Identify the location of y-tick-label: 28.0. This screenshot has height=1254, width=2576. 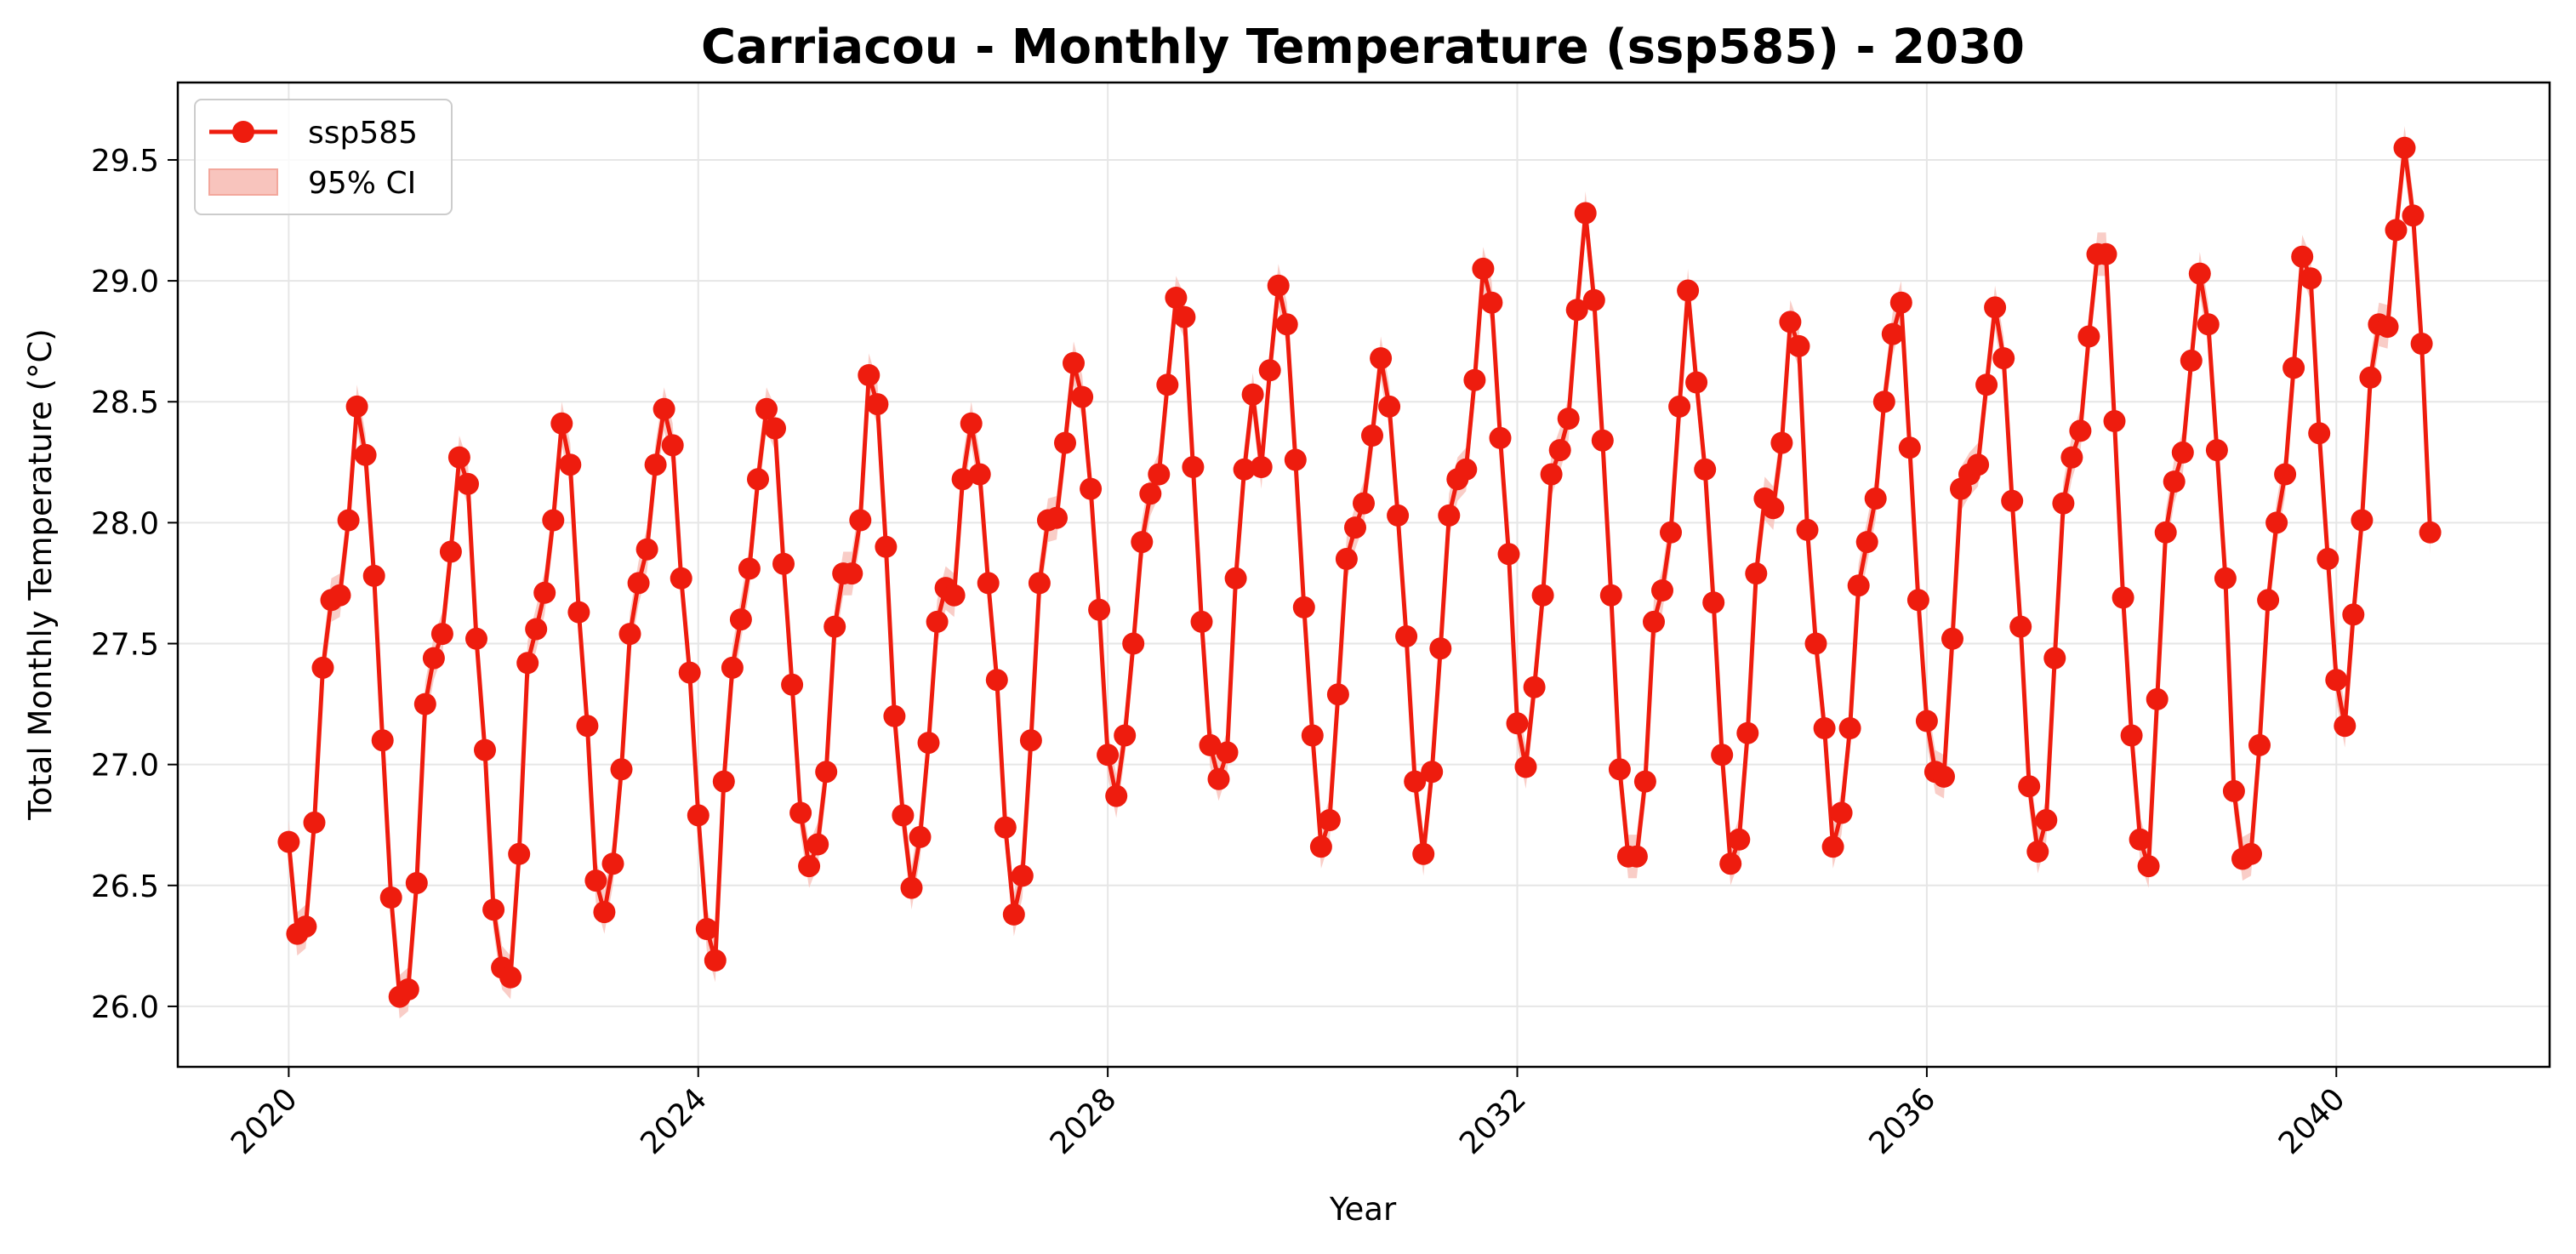
(125, 523).